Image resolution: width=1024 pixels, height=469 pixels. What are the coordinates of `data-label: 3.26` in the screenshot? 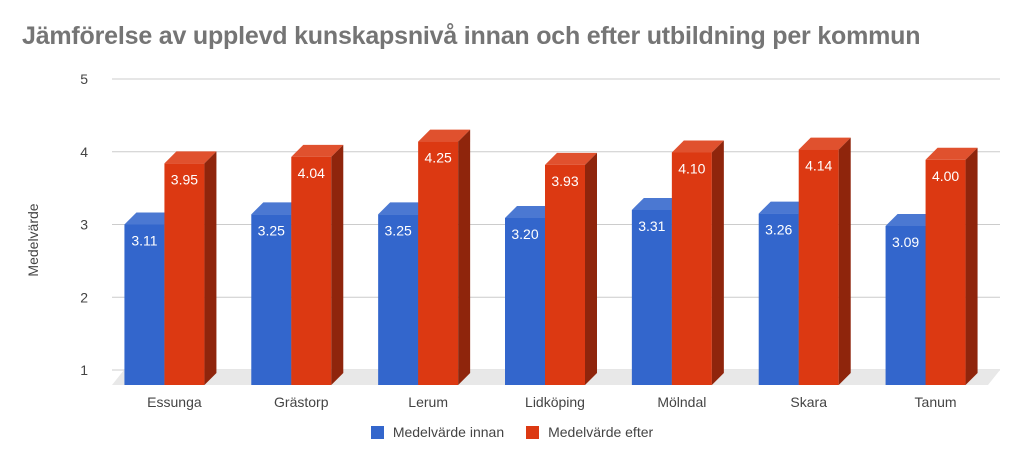 It's located at (778, 230).